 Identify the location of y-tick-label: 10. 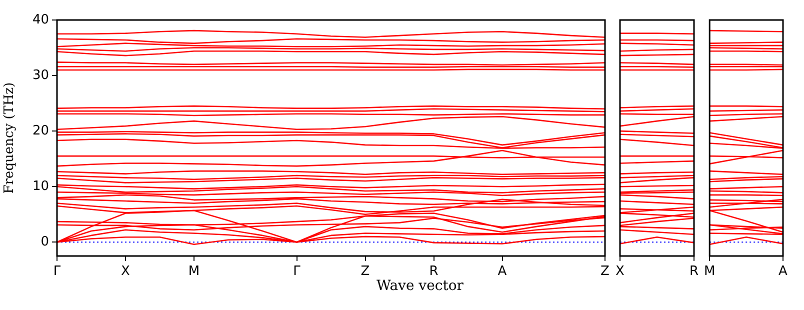
(40, 186).